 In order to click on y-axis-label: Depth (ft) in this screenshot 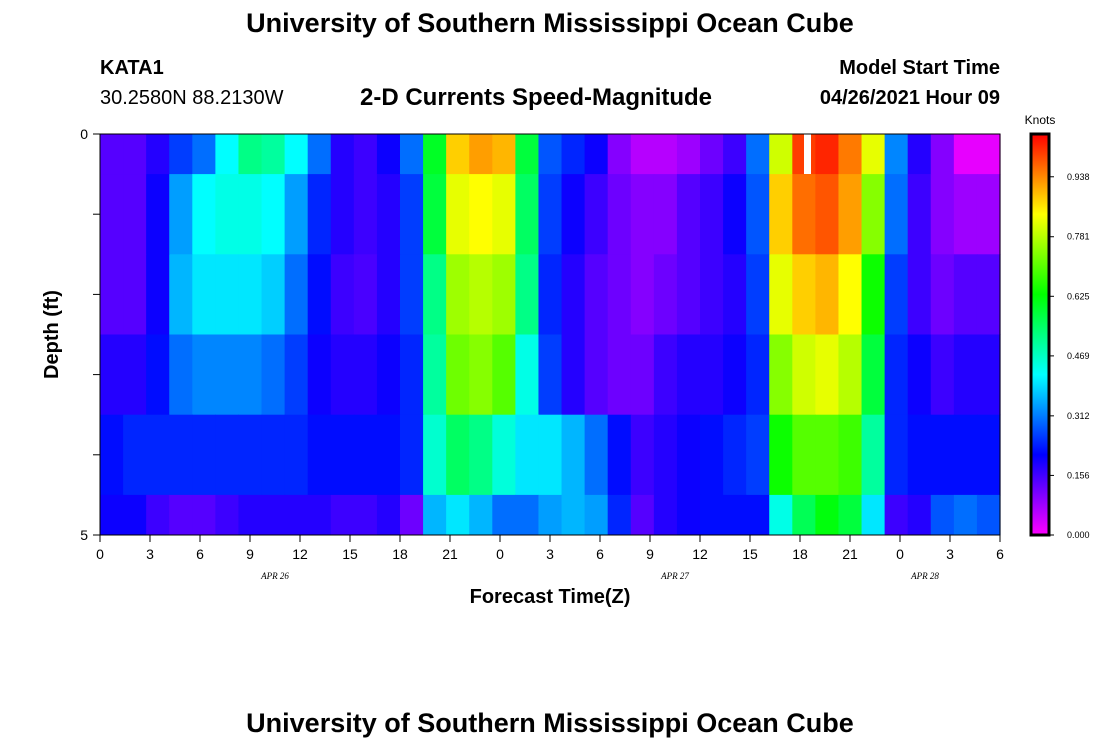, I will do `click(52, 334)`.